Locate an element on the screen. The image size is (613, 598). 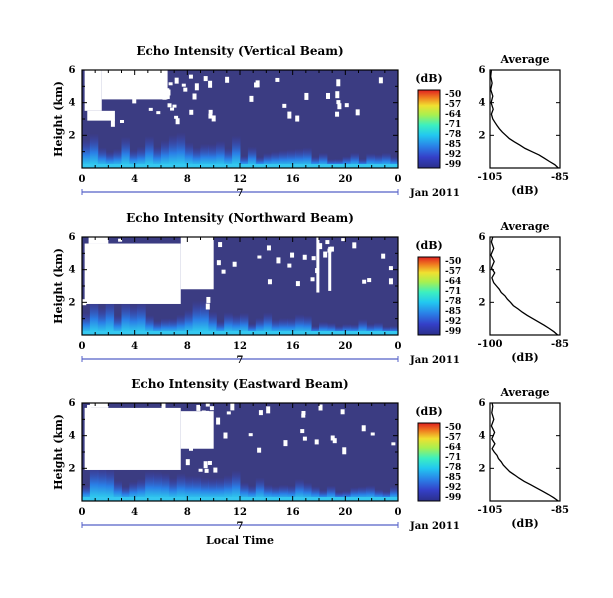
colorbar-tick-label: -99 is located at coordinates (453, 332).